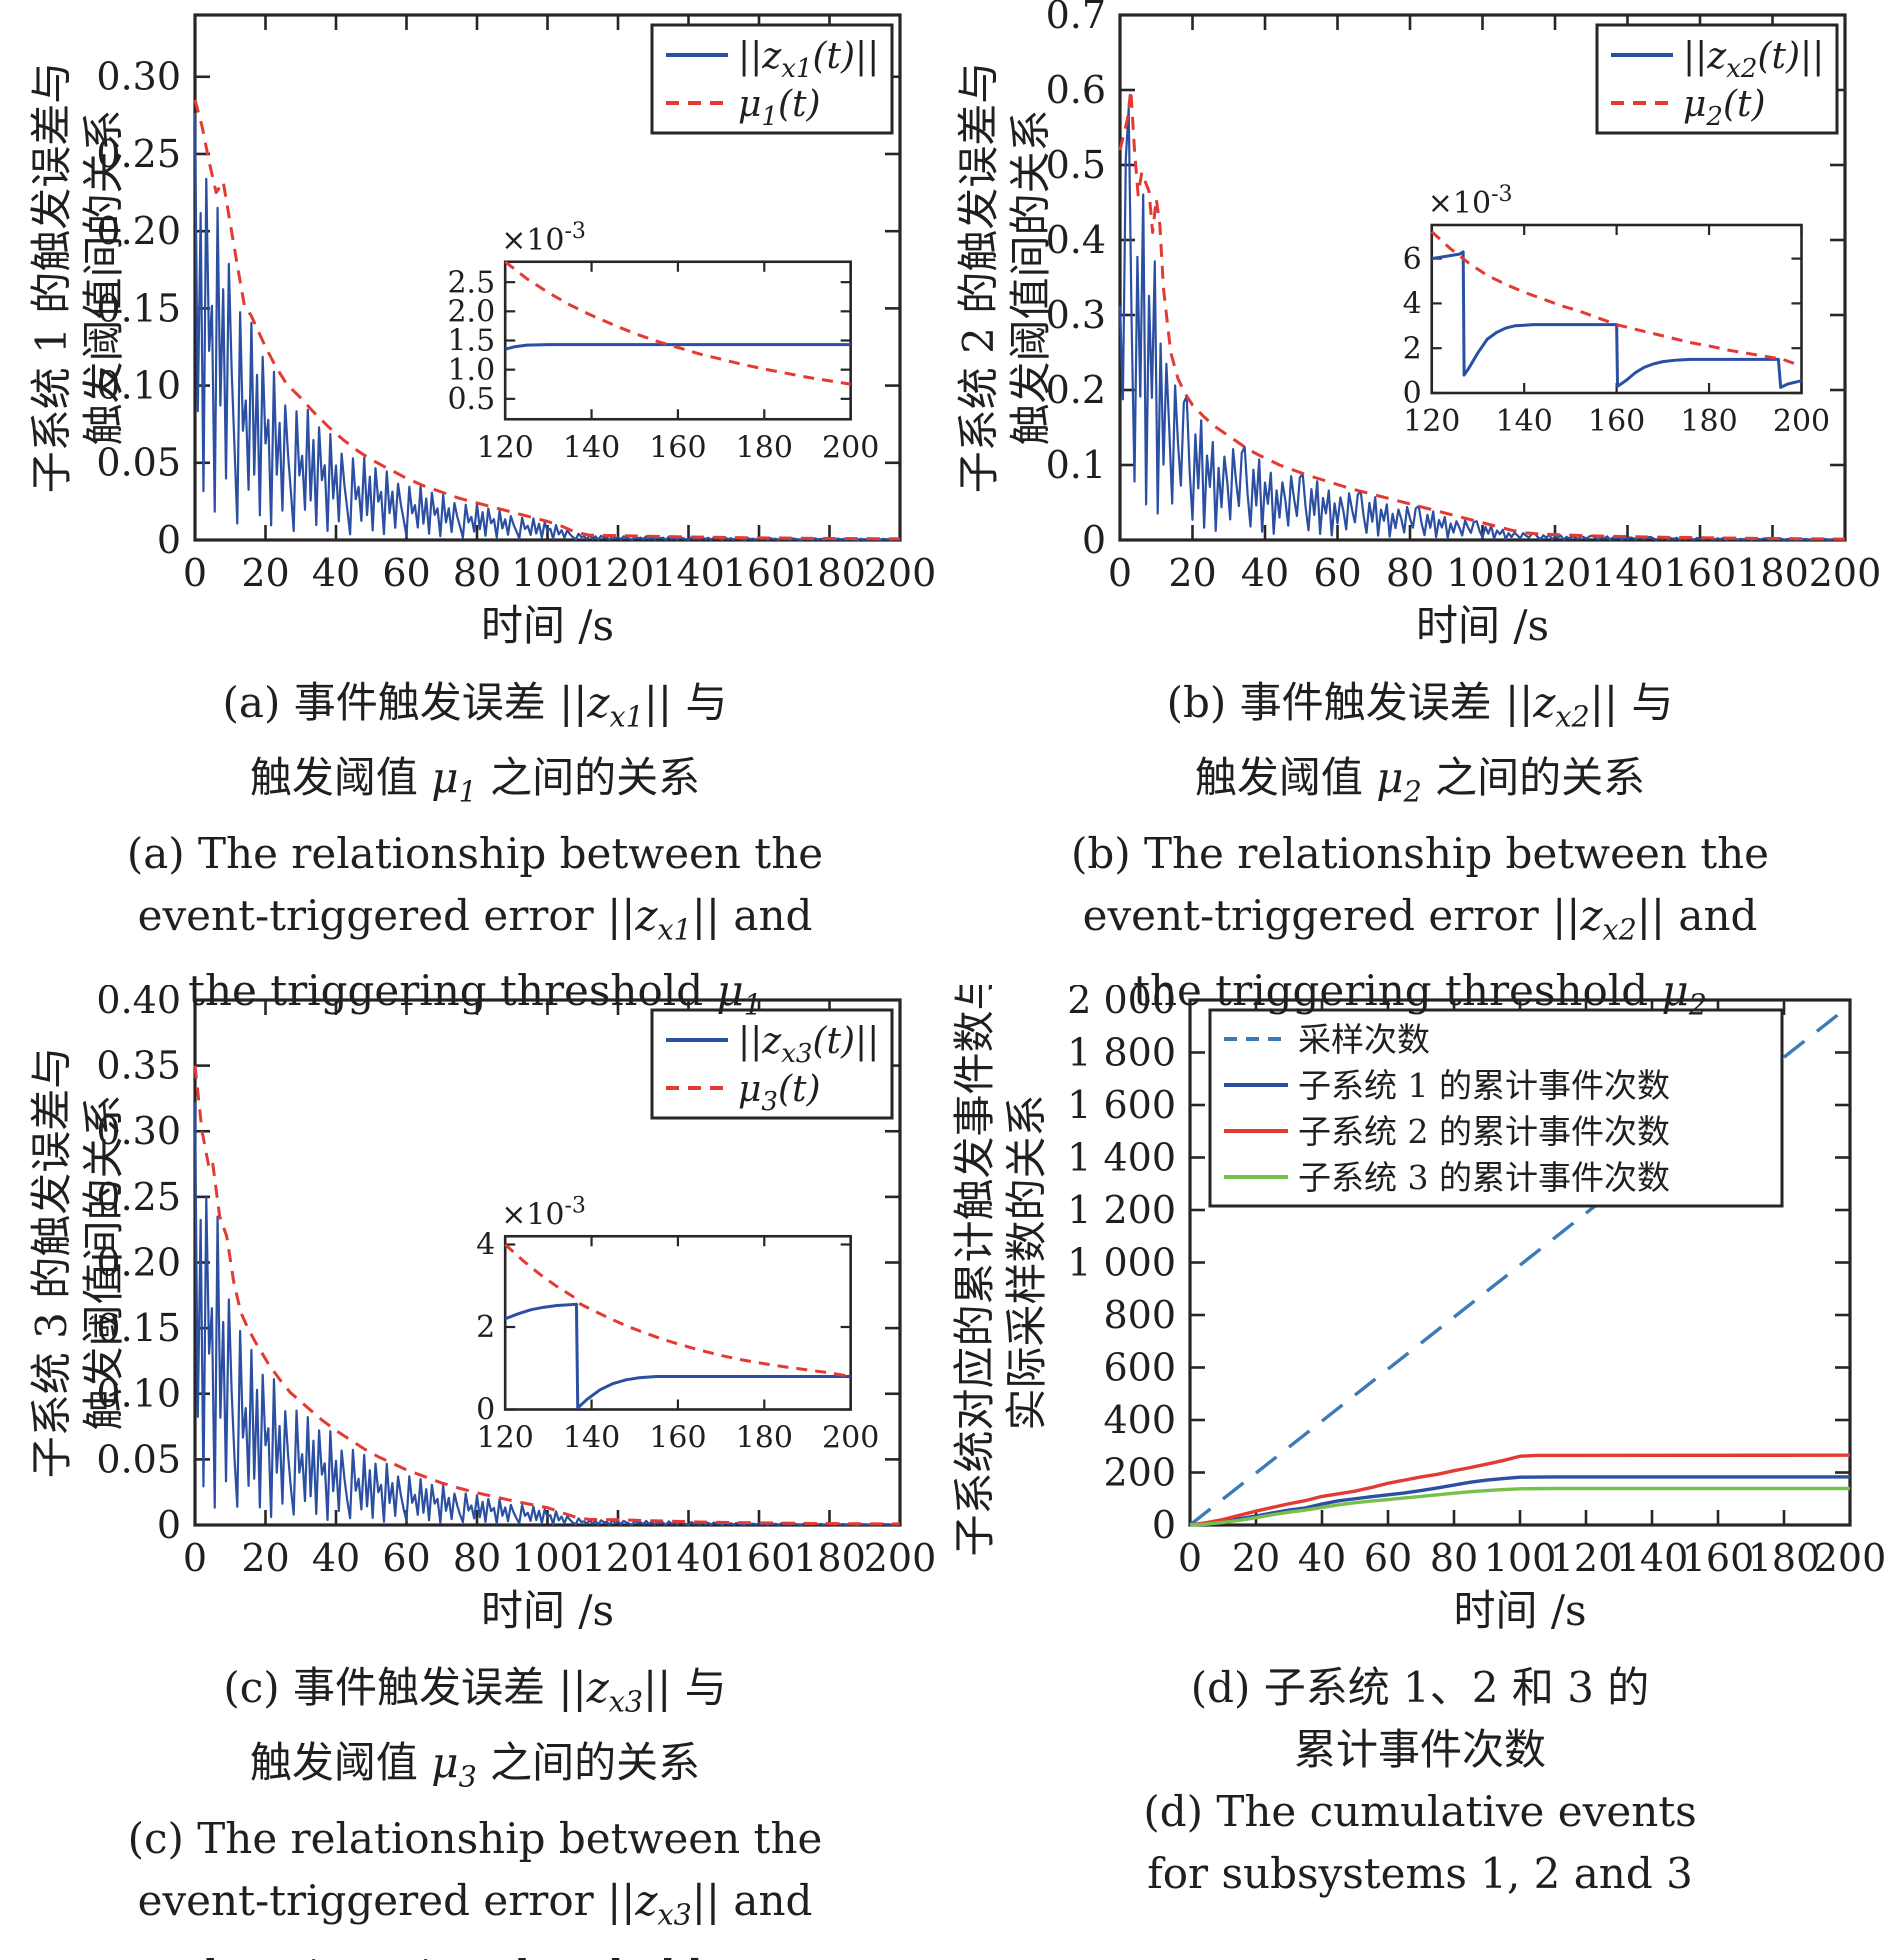 The image size is (1890, 1960). I want to click on svg-text: 0.05, so click(138, 463).